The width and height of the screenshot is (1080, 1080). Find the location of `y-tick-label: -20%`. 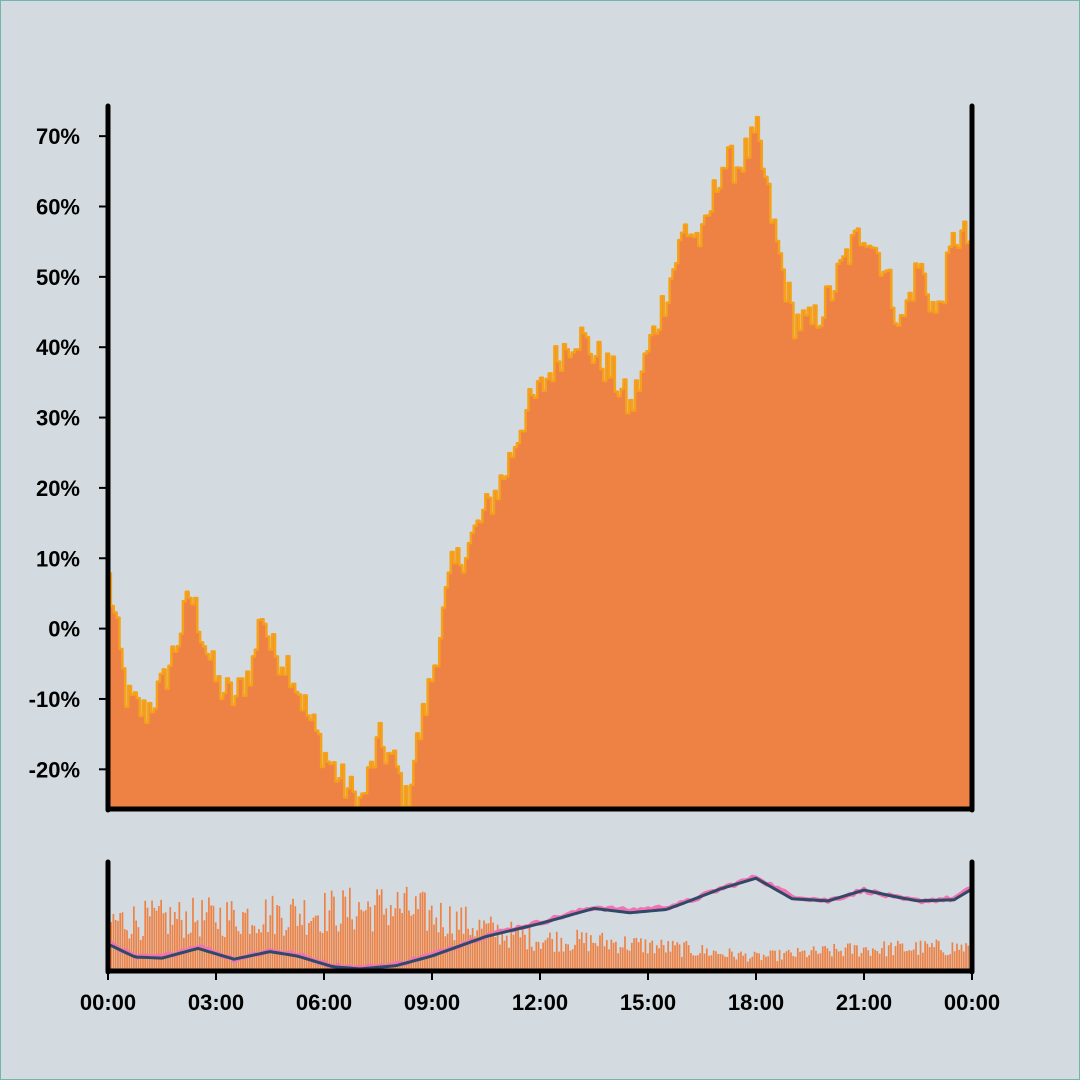

y-tick-label: -20% is located at coordinates (54, 769).